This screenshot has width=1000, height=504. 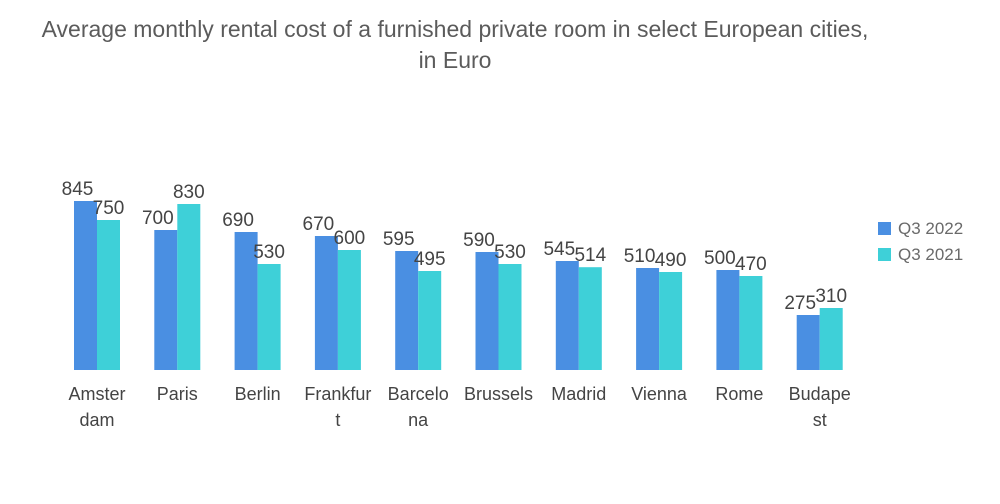 What do you see at coordinates (350, 238) in the screenshot?
I see `value-label-frankfurt-q3-2021: 600` at bounding box center [350, 238].